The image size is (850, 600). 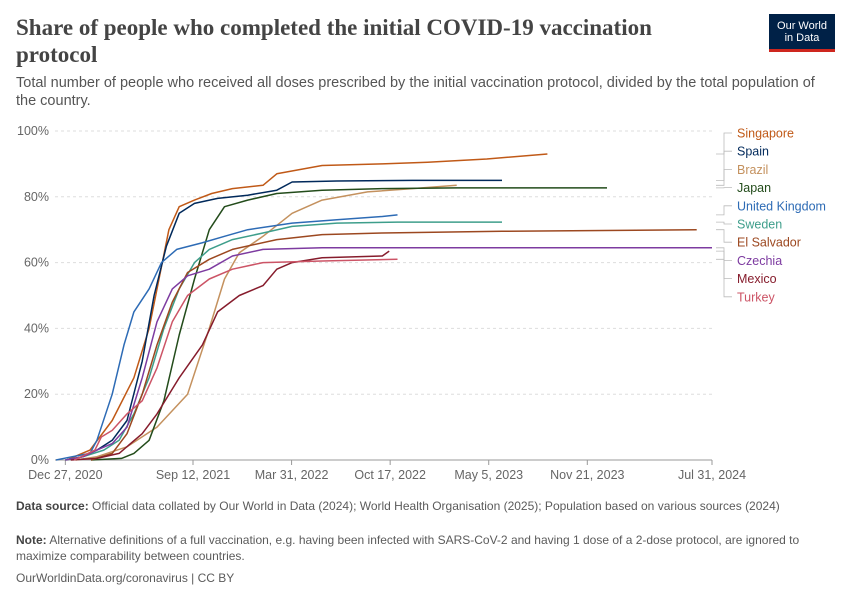 I want to click on legend-label: Mexico, so click(x=757, y=279).